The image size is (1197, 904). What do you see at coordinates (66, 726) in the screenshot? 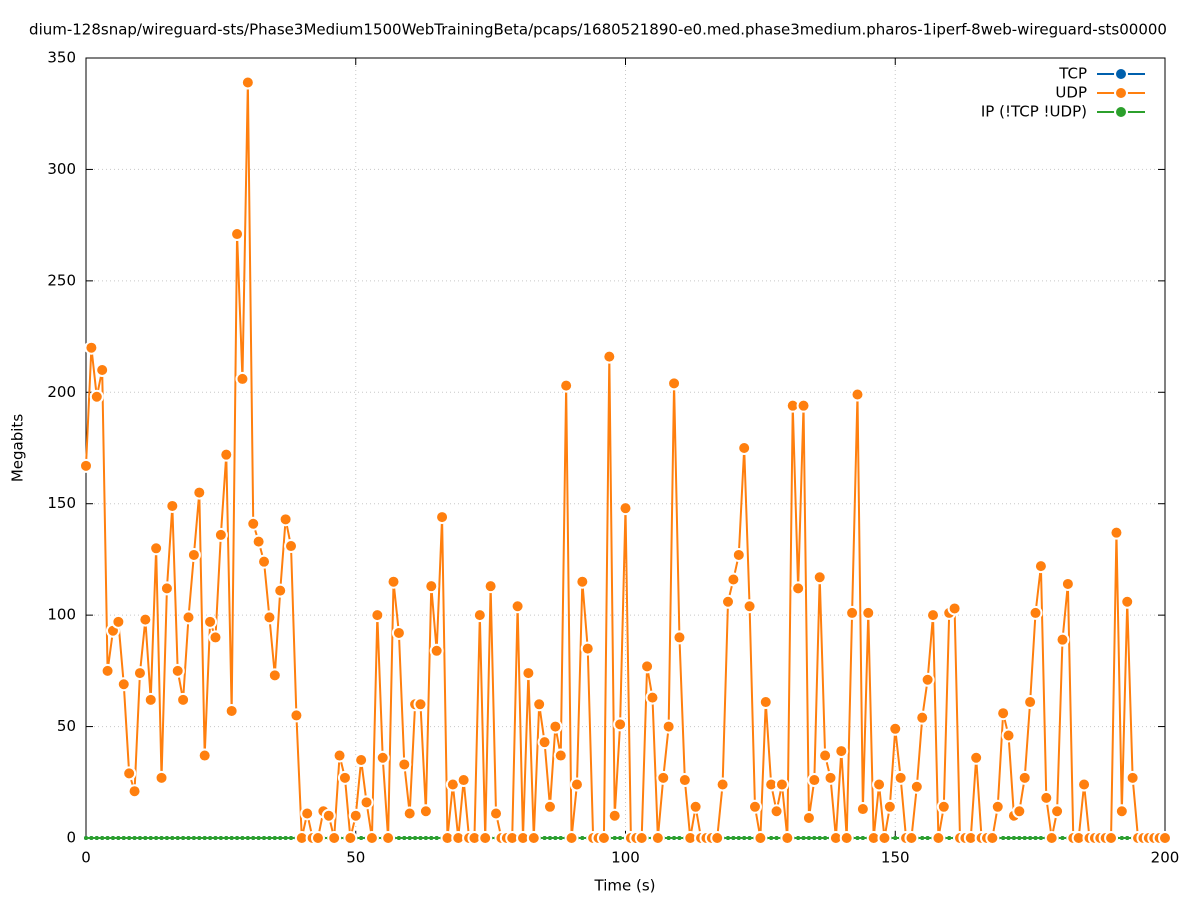
I see `y-tick-label: 50` at bounding box center [66, 726].